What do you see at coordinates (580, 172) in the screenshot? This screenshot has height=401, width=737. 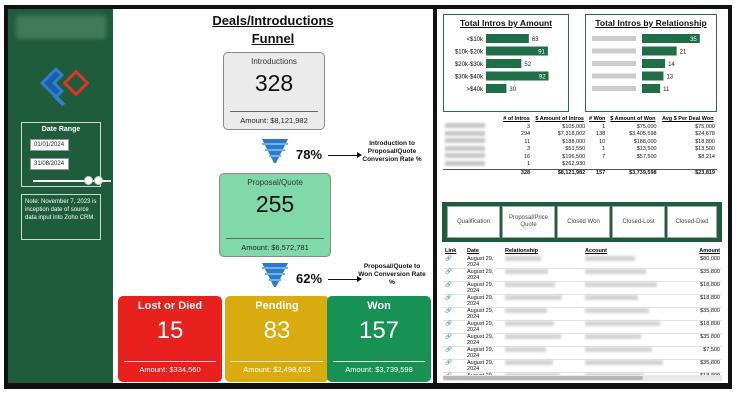 I see `summary-total-row: 328 $8,121,982 157 $3,739,598 $23,819` at bounding box center [580, 172].